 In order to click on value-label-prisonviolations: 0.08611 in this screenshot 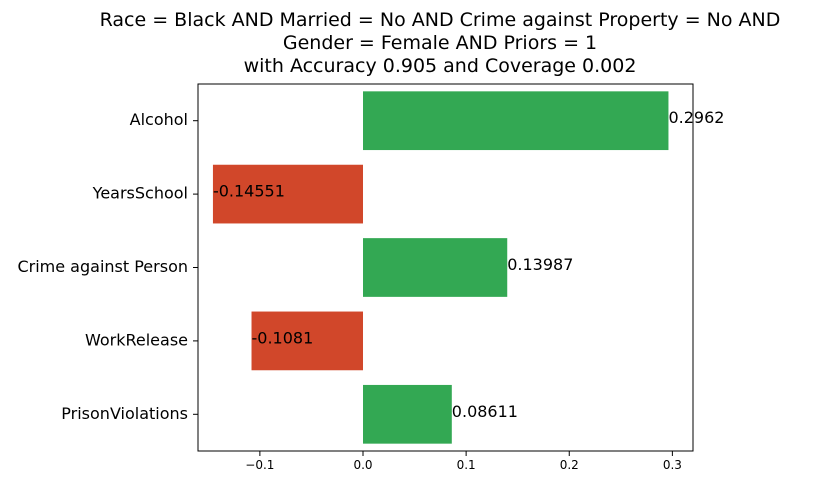, I will do `click(485, 411)`.